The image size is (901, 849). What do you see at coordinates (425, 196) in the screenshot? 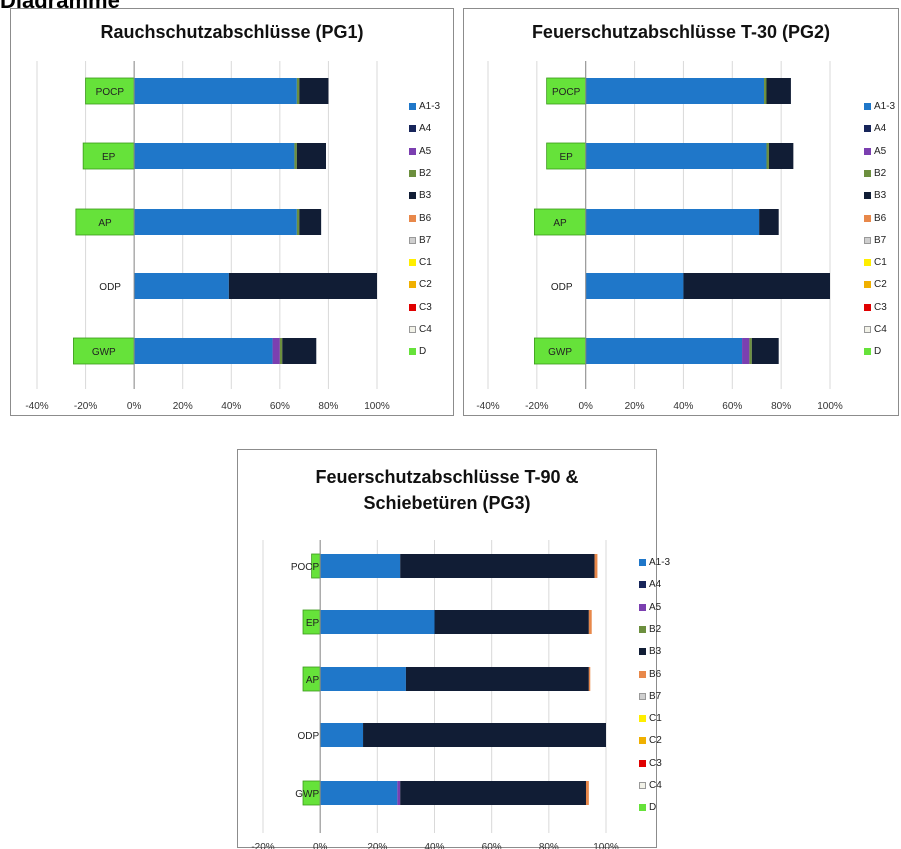
I see `legend-label: B3` at bounding box center [425, 196].